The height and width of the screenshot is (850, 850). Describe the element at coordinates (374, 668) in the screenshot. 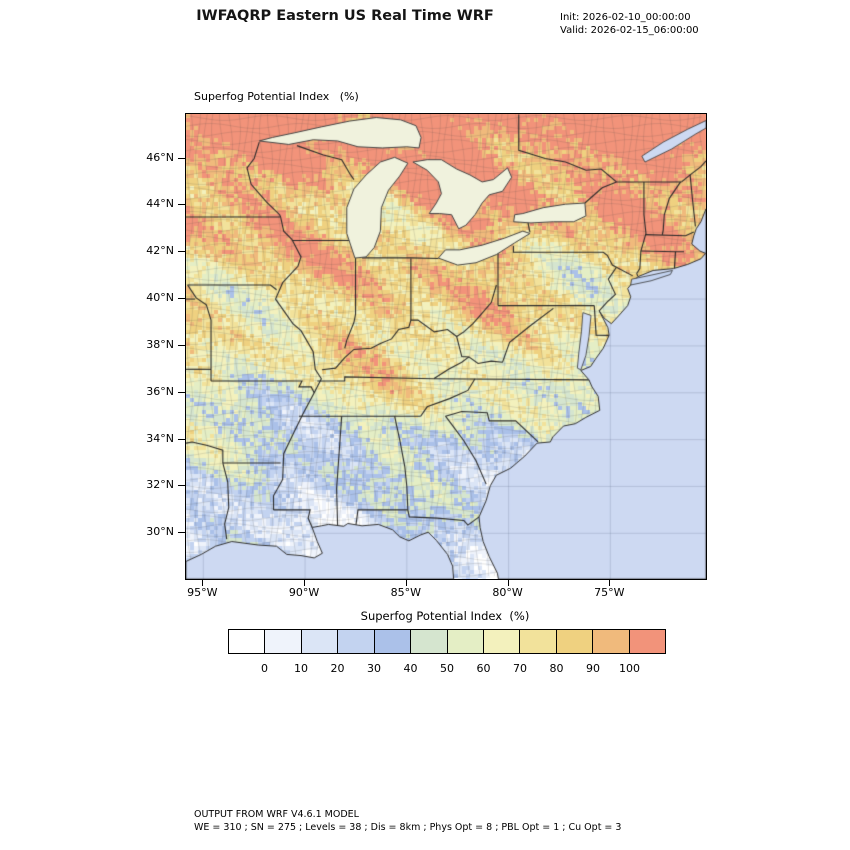

I see `colorbar-tick-label: 30` at that location.